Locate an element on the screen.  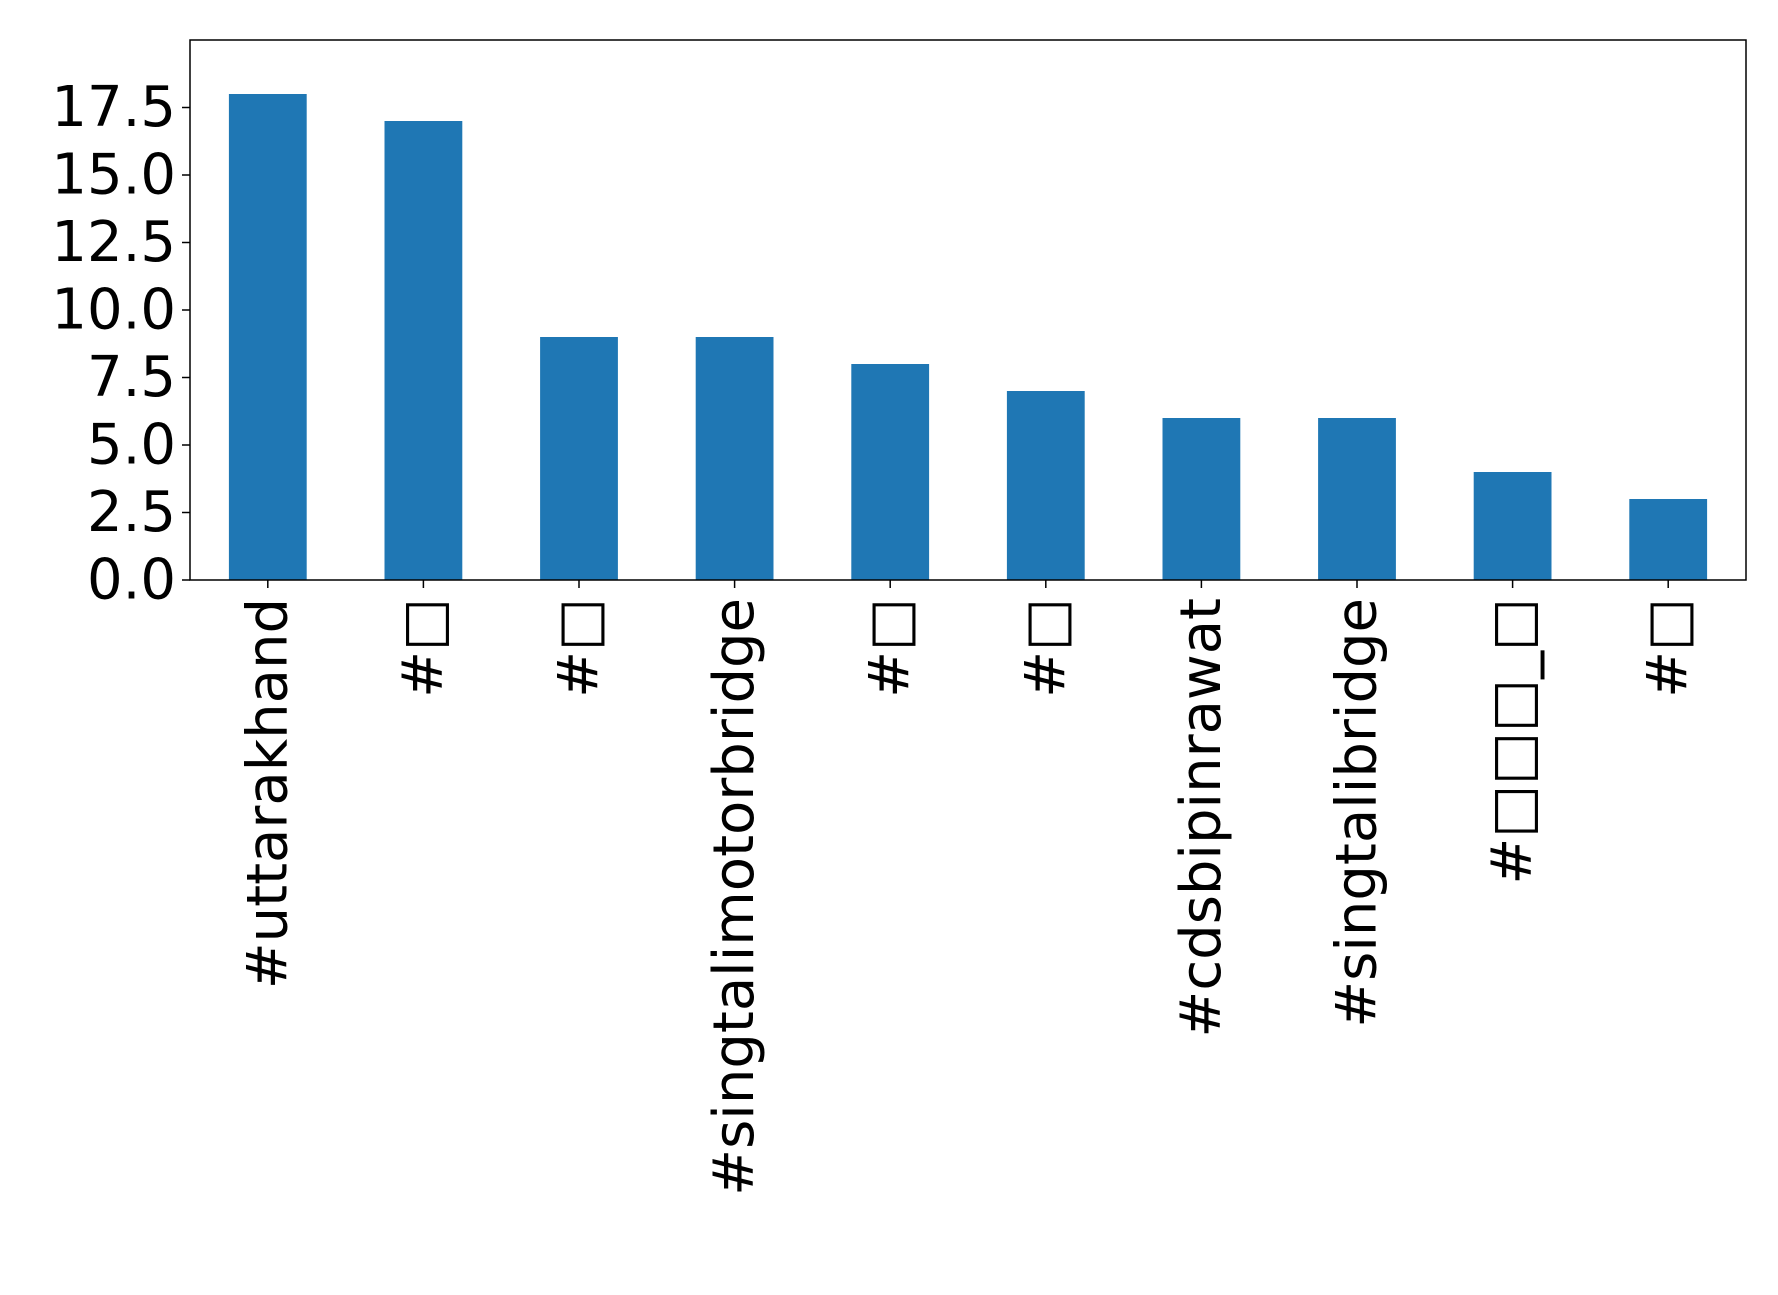
y-tick-label-1: 2.5 is located at coordinates (131, 512).